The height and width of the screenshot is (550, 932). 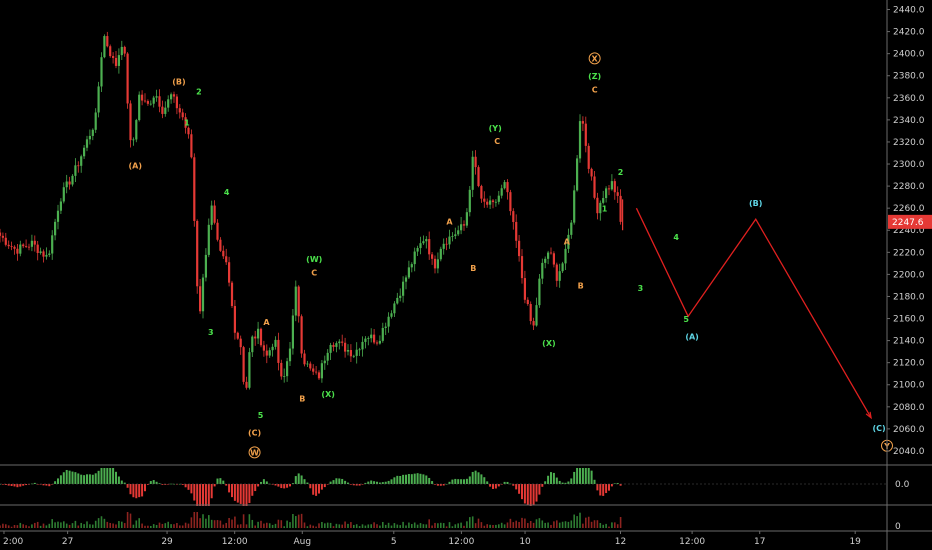 I want to click on indicator1-value-label: 0.0, so click(x=902, y=485).